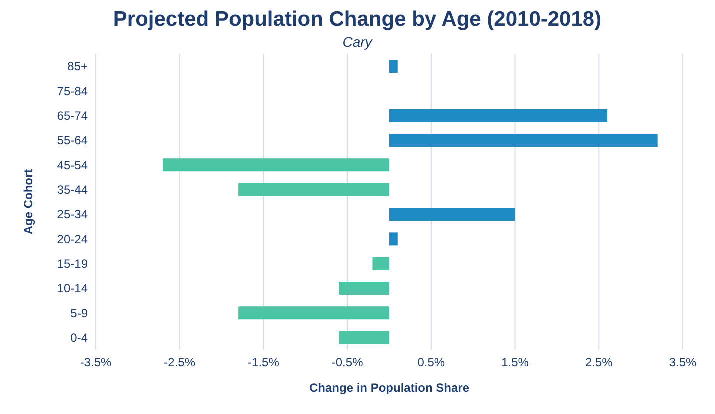 The image size is (715, 414). What do you see at coordinates (683, 363) in the screenshot?
I see `x-tick-label: 3.5%` at bounding box center [683, 363].